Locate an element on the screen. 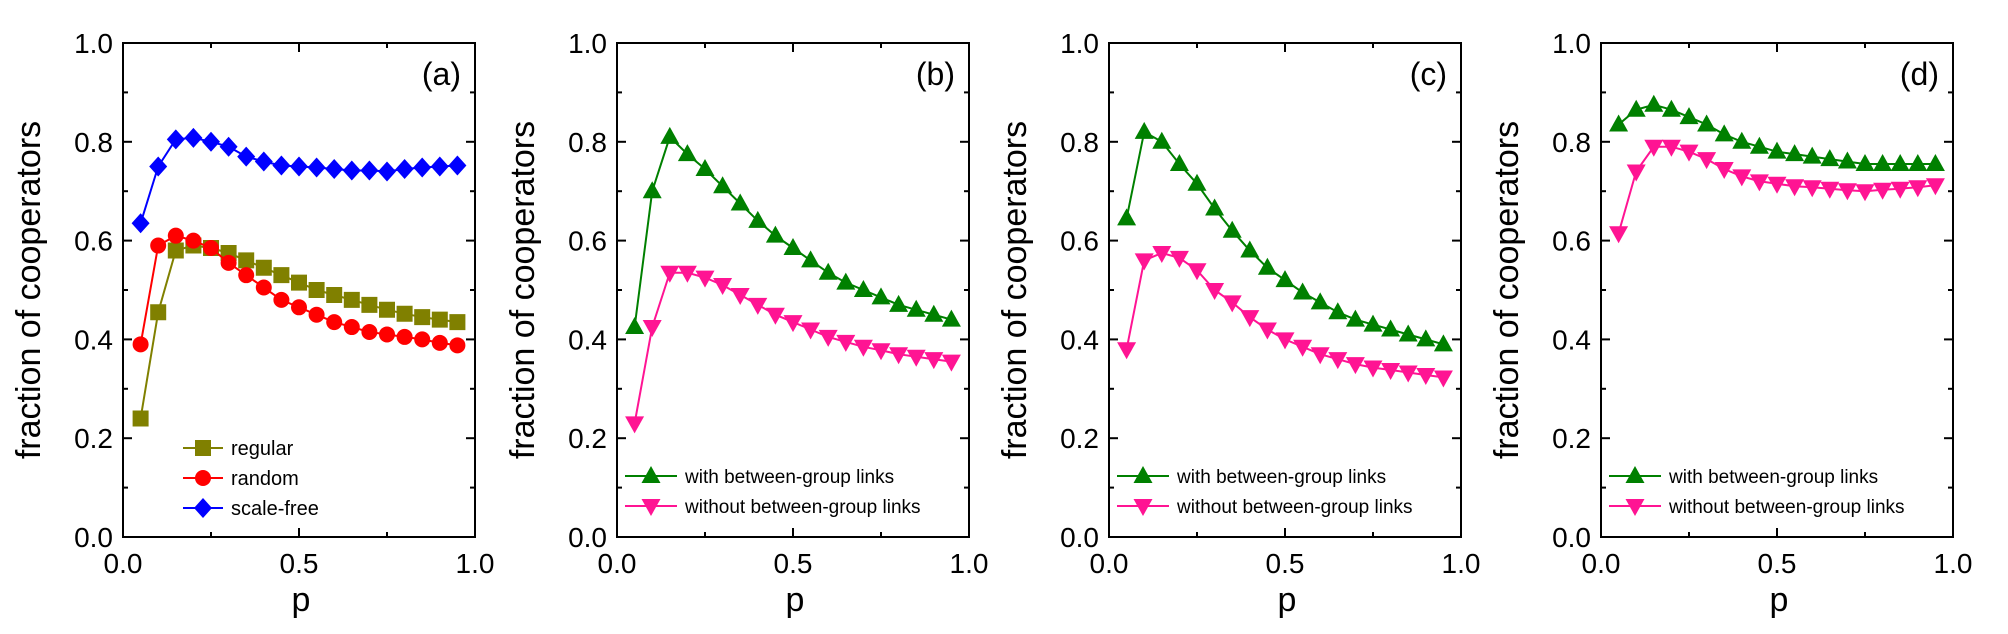  legend-label: with between-group links is located at coordinates (1773, 477).